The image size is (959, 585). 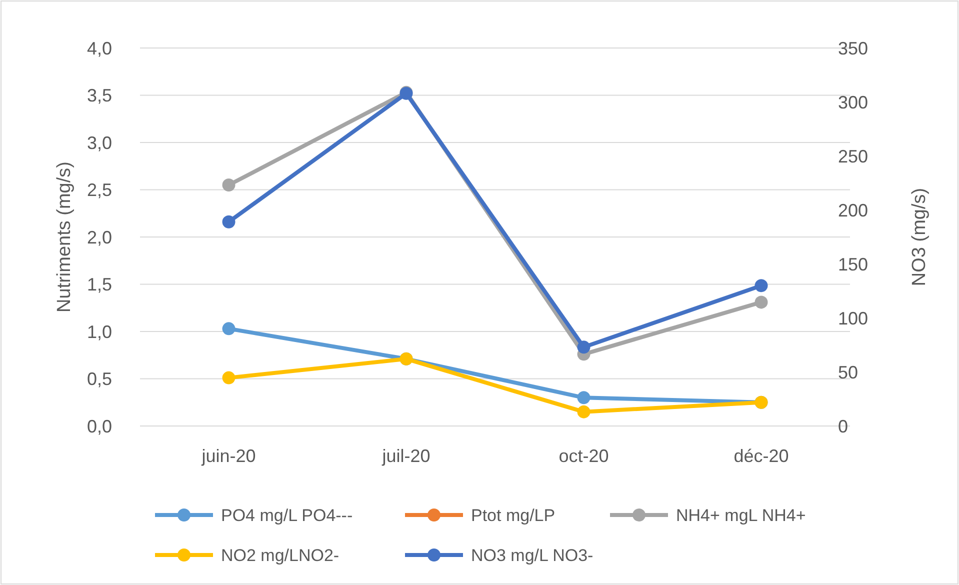 I want to click on legend-label: PO4 mg/L PO4---, so click(x=287, y=515).